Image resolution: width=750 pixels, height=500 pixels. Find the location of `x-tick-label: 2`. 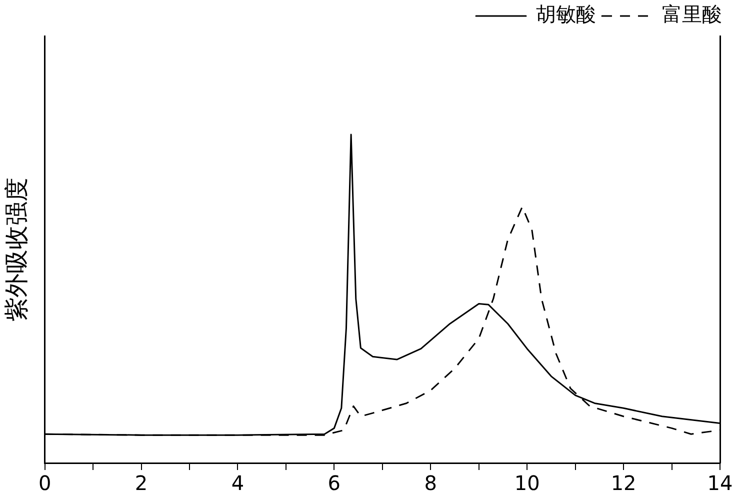

x-tick-label: 2 is located at coordinates (141, 483).